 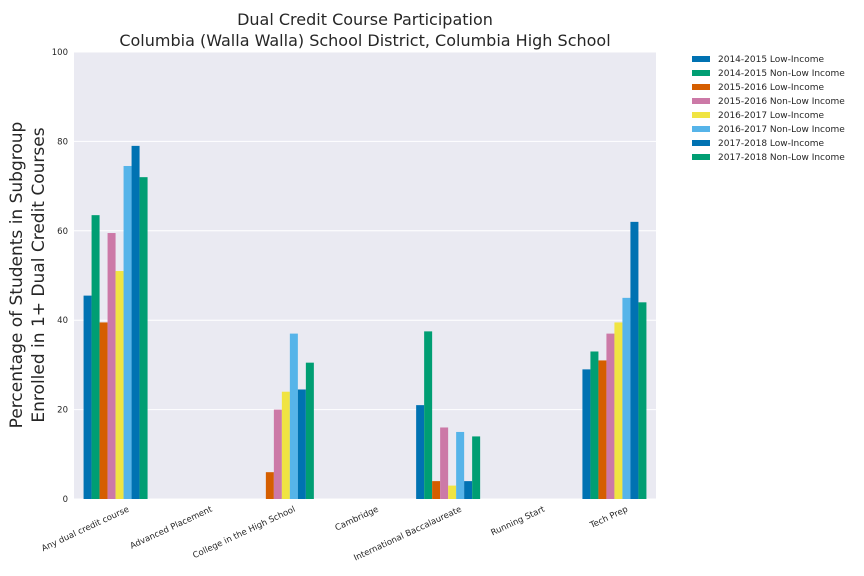 What do you see at coordinates (609, 518) in the screenshot?
I see `x-tick-label: Tech Prep` at bounding box center [609, 518].